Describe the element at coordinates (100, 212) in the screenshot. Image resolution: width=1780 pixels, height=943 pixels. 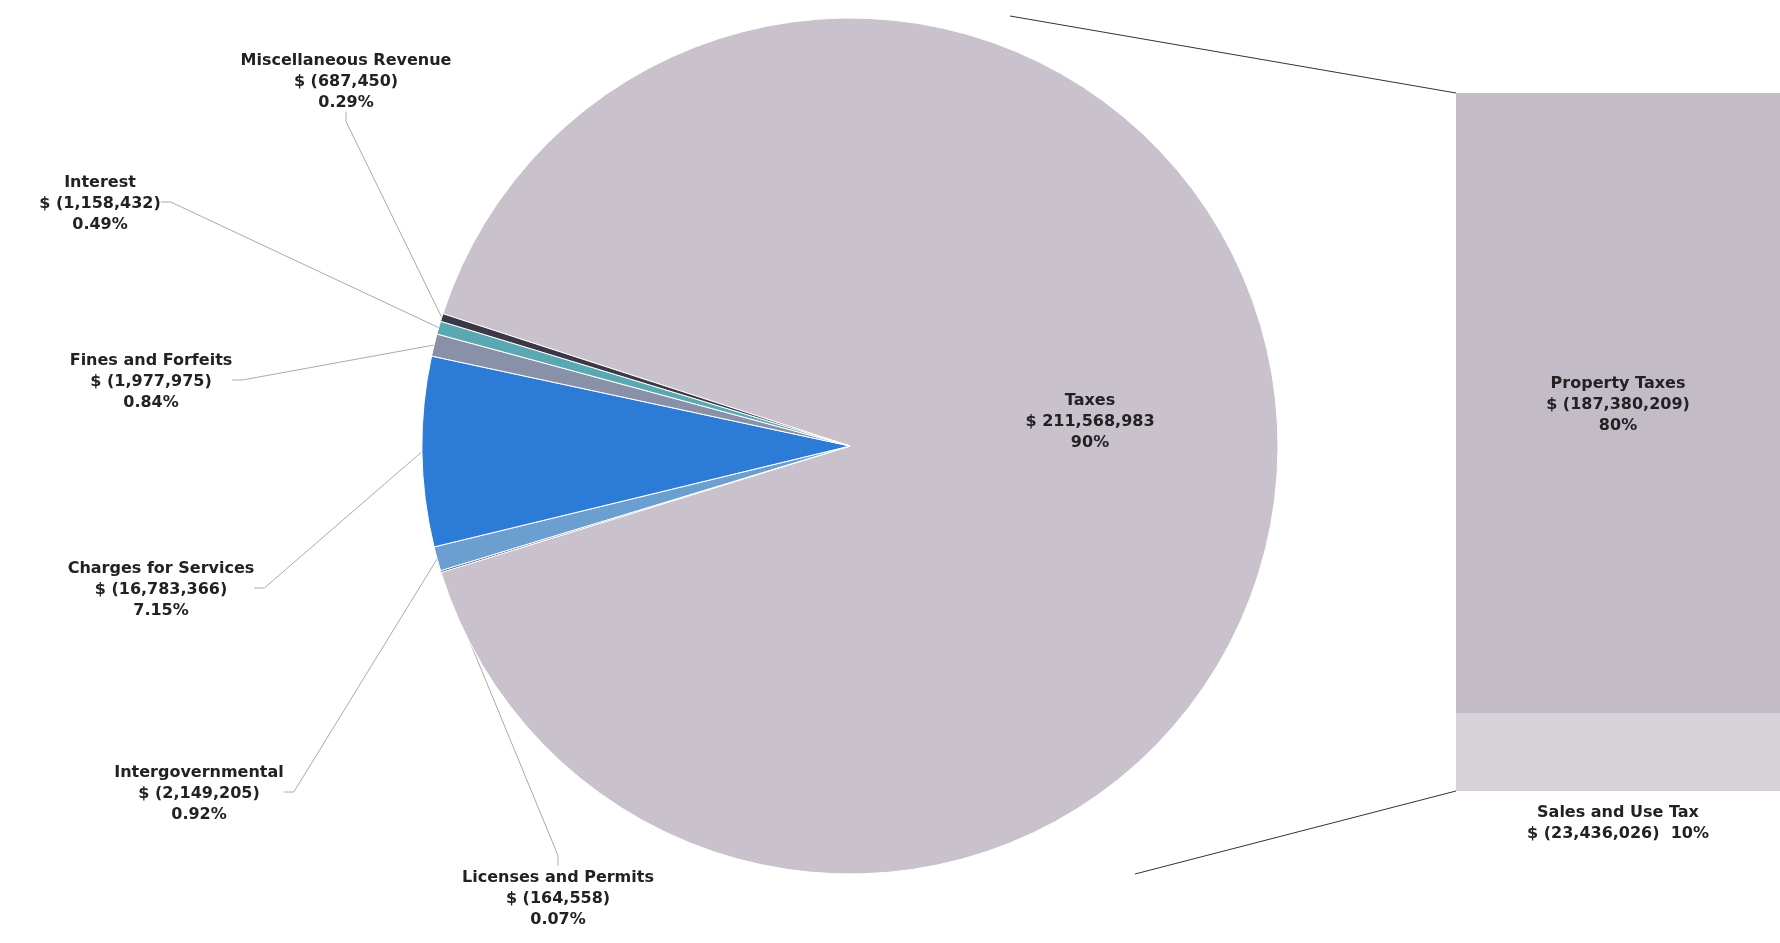
I see `data-label: $ (1,158,432) 0.49%` at that location.